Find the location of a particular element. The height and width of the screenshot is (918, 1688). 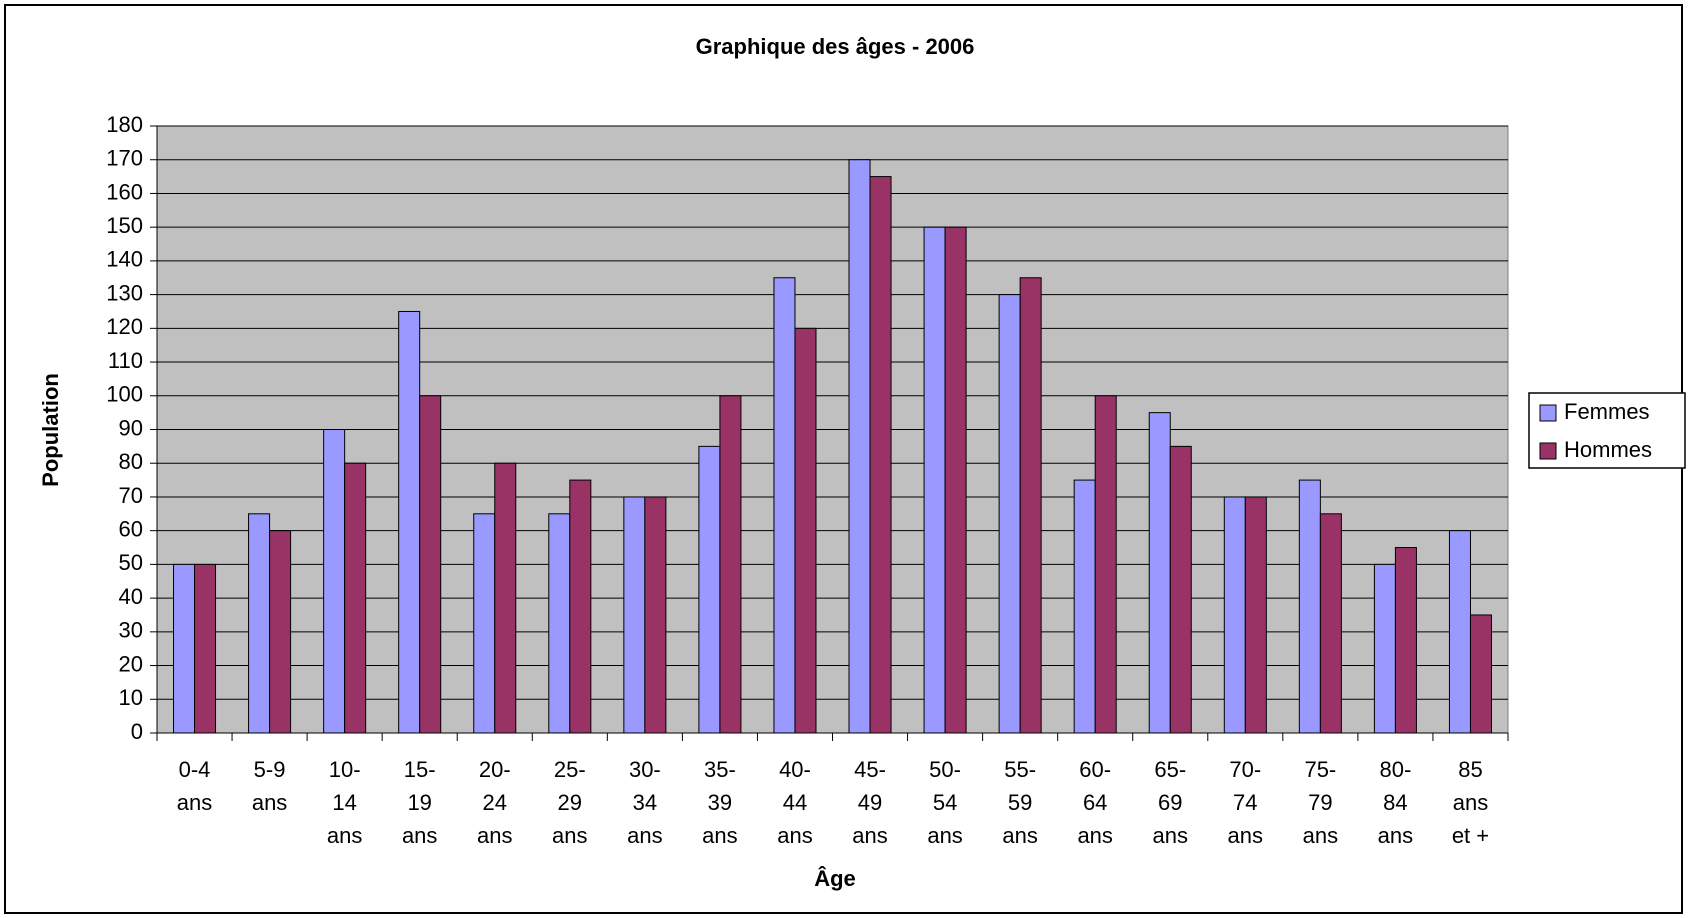

y-tick-label: 70 is located at coordinates (131, 495).